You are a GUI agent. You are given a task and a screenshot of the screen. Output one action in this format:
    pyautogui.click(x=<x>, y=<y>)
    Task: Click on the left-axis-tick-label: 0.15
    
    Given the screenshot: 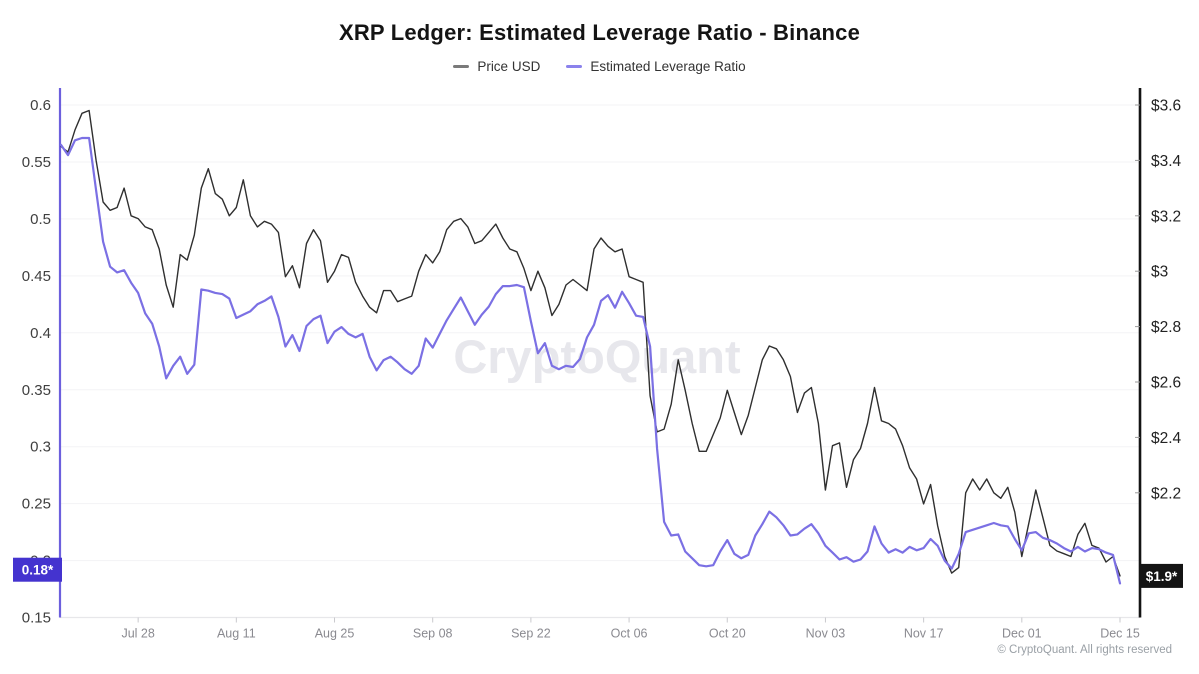 What is the action you would take?
    pyautogui.click(x=36, y=618)
    